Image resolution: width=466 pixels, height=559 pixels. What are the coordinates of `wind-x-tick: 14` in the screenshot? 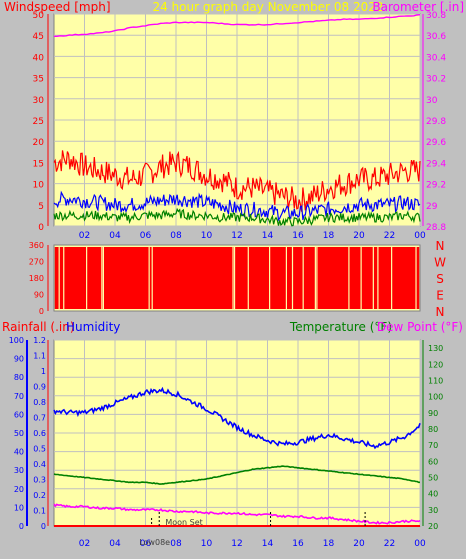 It's located at (268, 236).